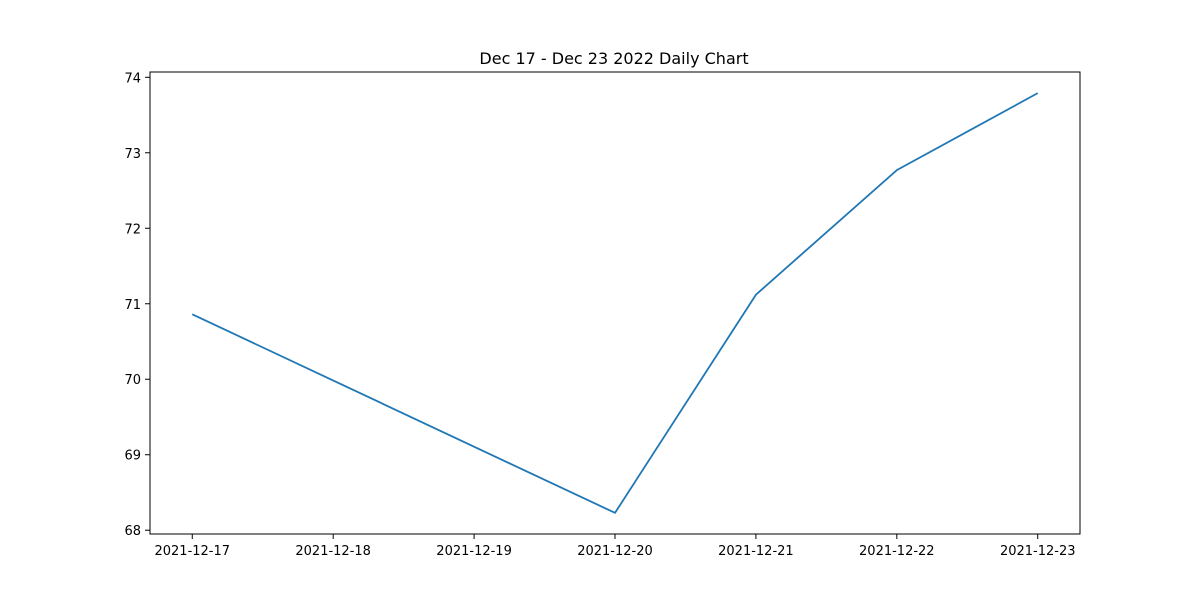  I want to click on y-axis: 68 69 70 71 72 73 74, so click(137, 305).